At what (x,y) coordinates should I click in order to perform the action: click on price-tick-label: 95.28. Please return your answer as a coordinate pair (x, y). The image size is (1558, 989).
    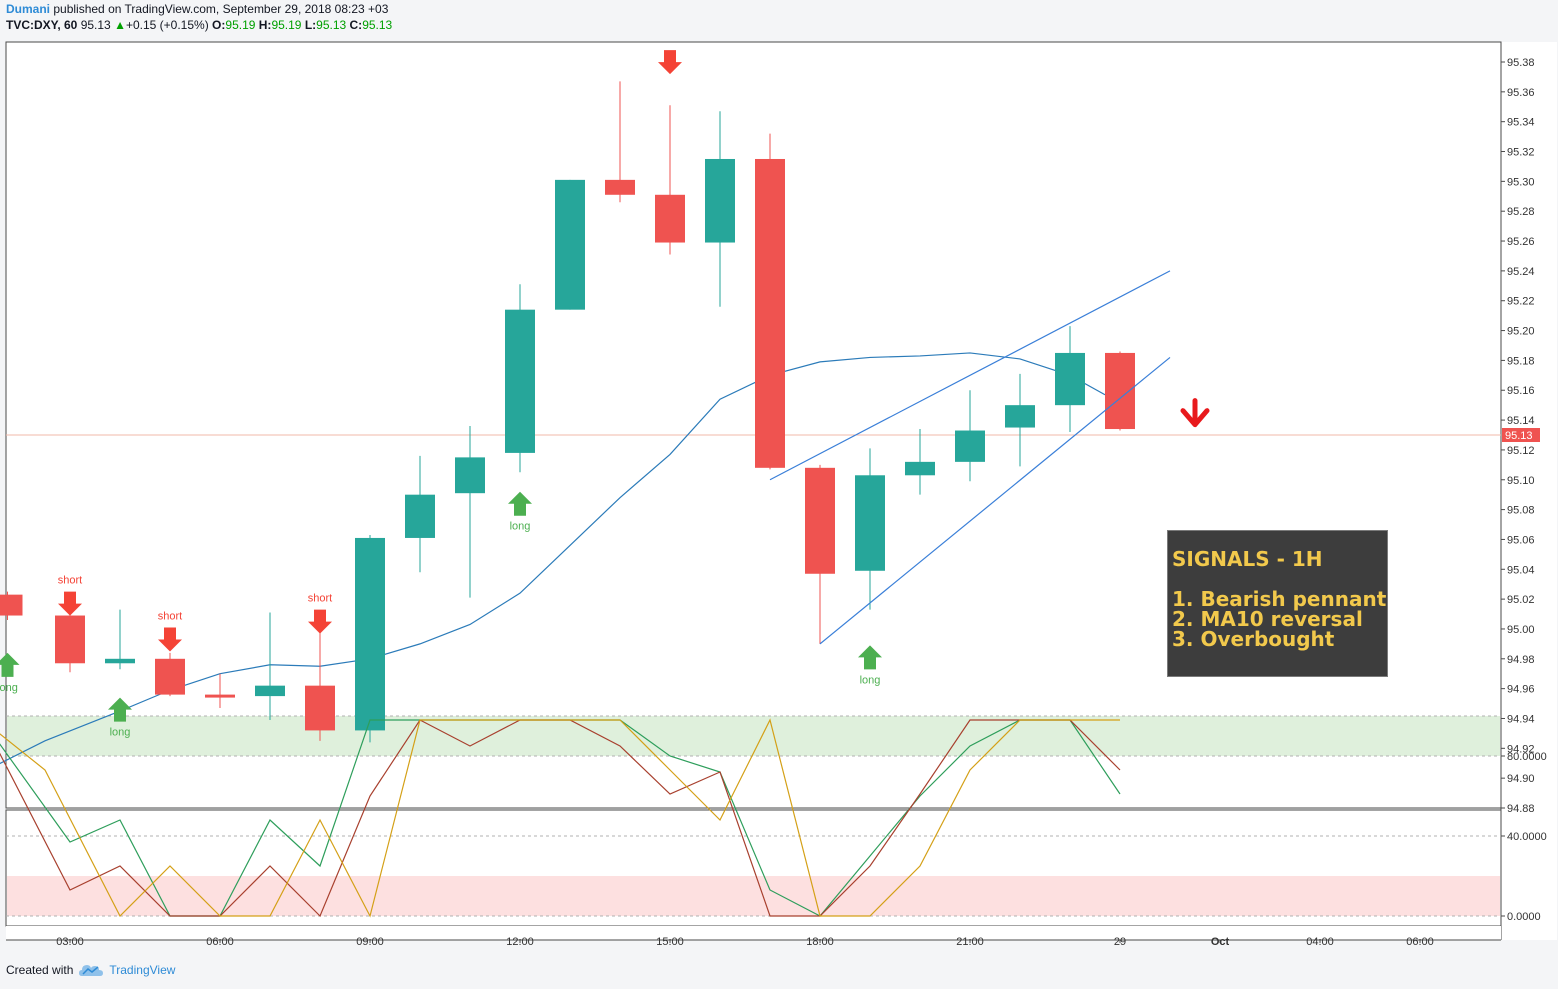
    Looking at the image, I should click on (1521, 212).